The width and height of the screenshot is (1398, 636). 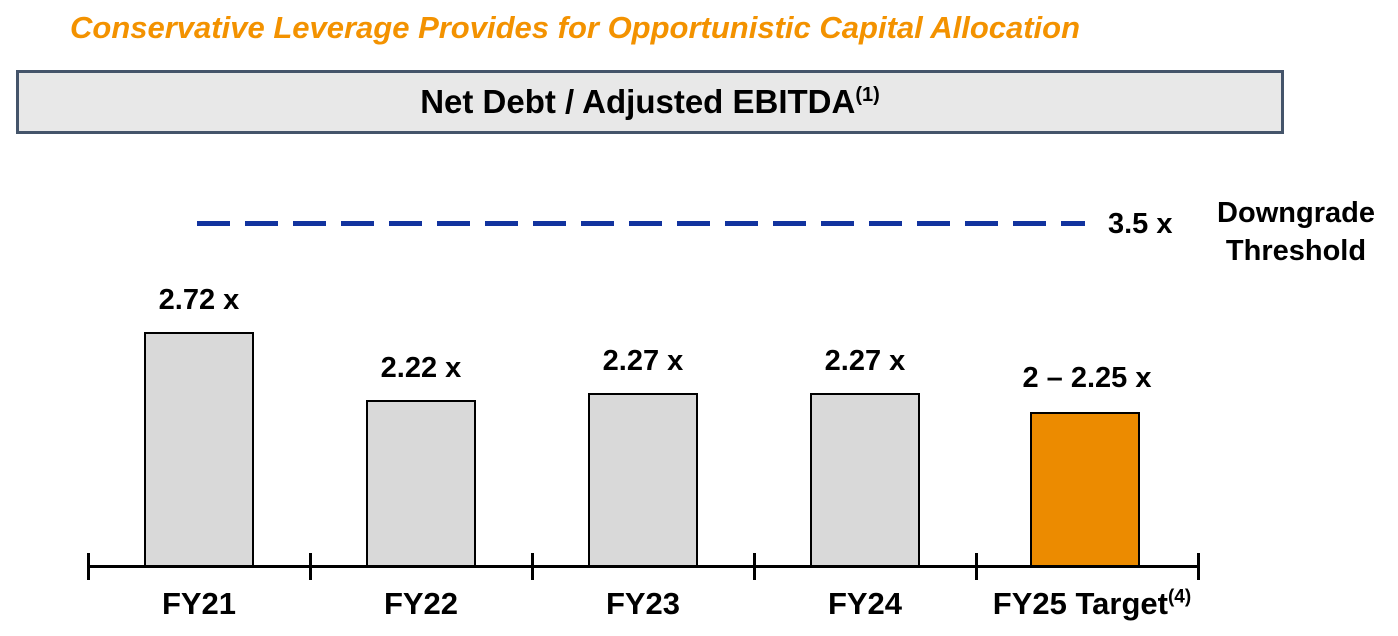 I want to click on bar-fy24, so click(x=865, y=480).